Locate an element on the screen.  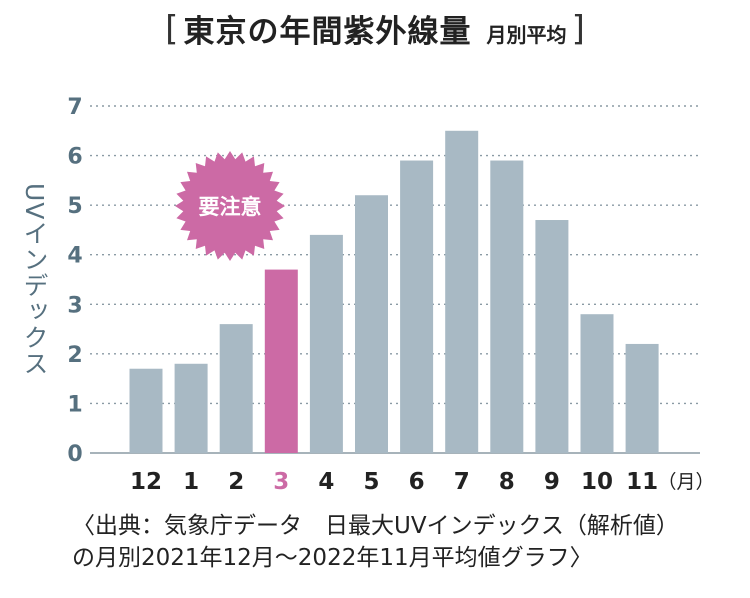
x-tick-3: 3 is located at coordinates (281, 482).